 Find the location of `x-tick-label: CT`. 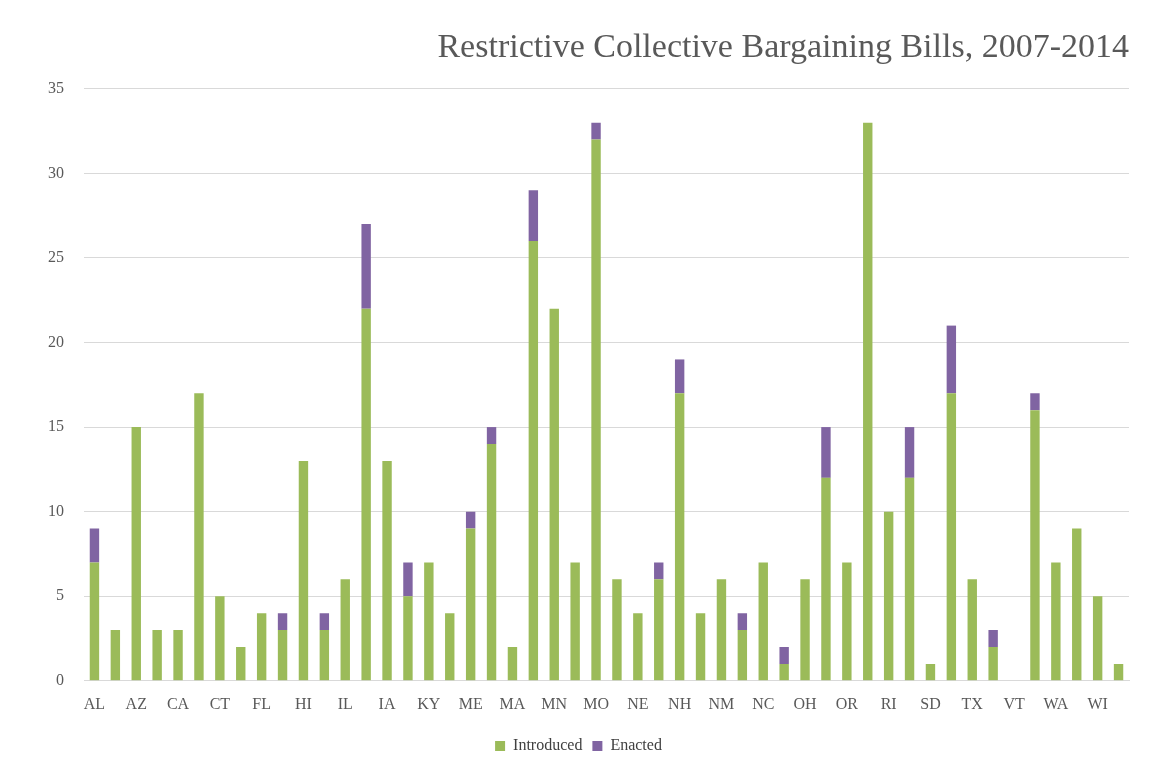

x-tick-label: CT is located at coordinates (220, 703).